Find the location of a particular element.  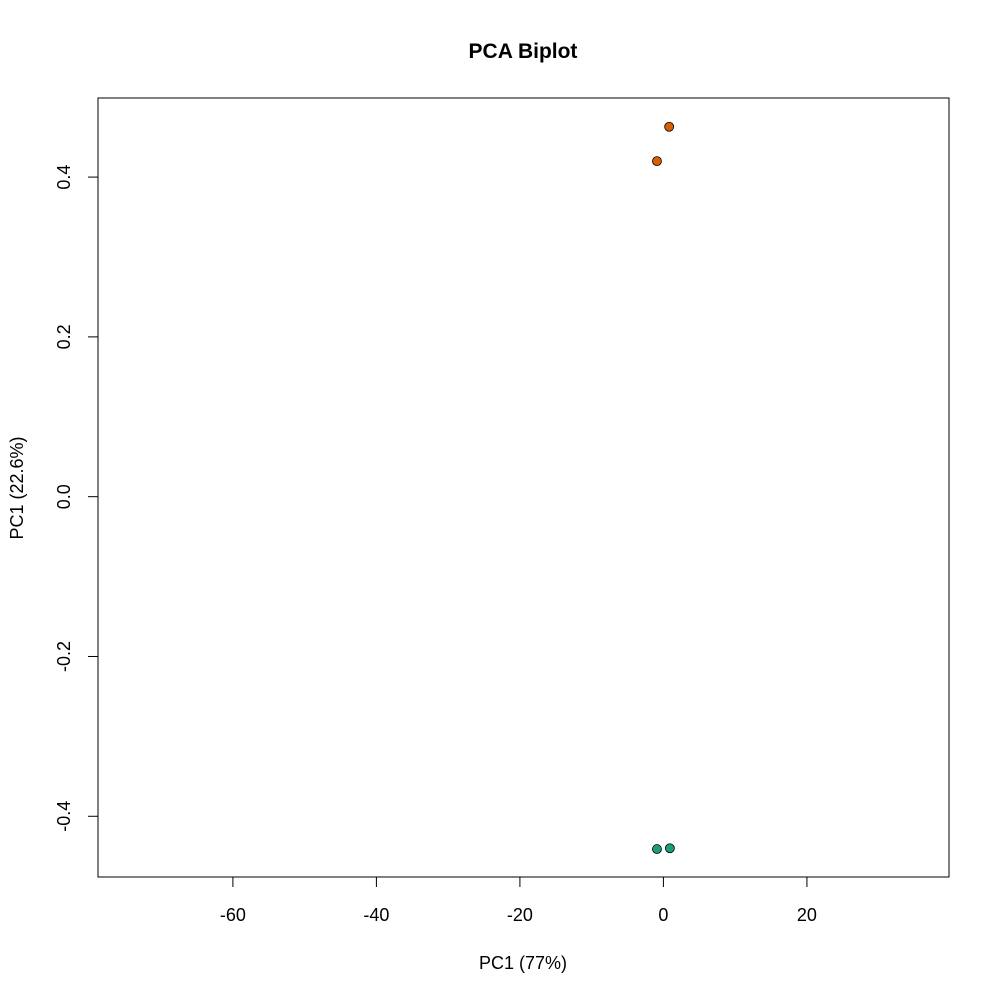

y-tick-label: -0.4 is located at coordinates (64, 816).